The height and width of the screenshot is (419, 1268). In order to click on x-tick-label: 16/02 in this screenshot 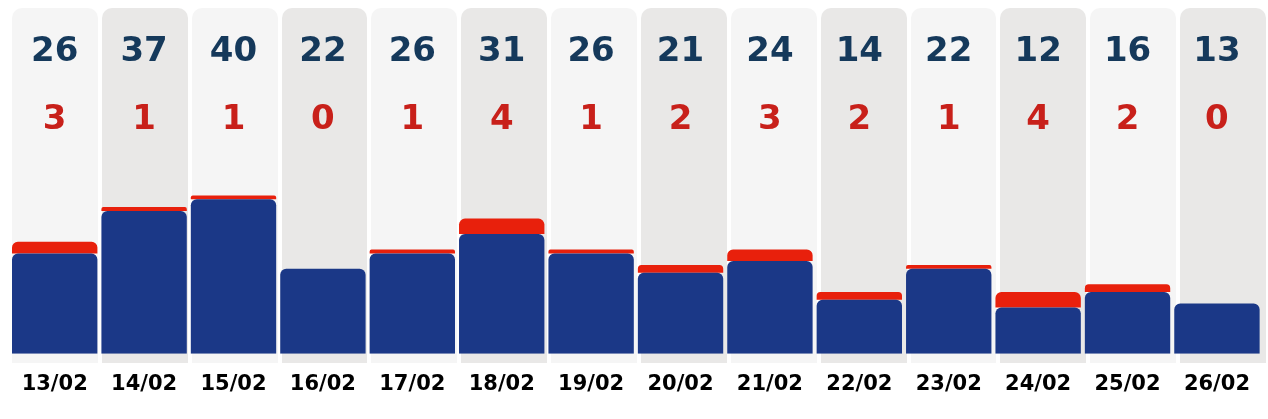, I will do `click(322, 382)`.